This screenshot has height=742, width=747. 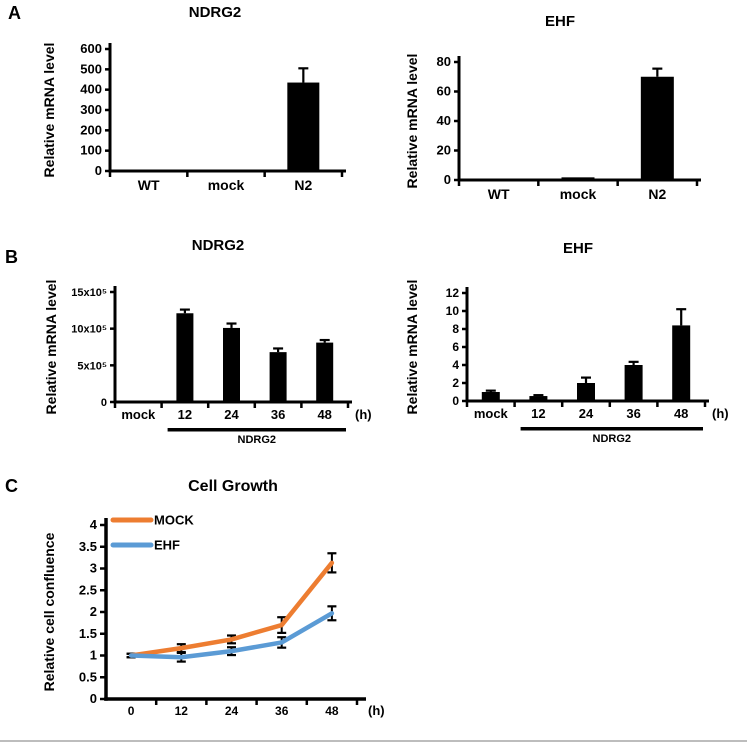 What do you see at coordinates (91, 68) in the screenshot?
I see `svg-text: 500` at bounding box center [91, 68].